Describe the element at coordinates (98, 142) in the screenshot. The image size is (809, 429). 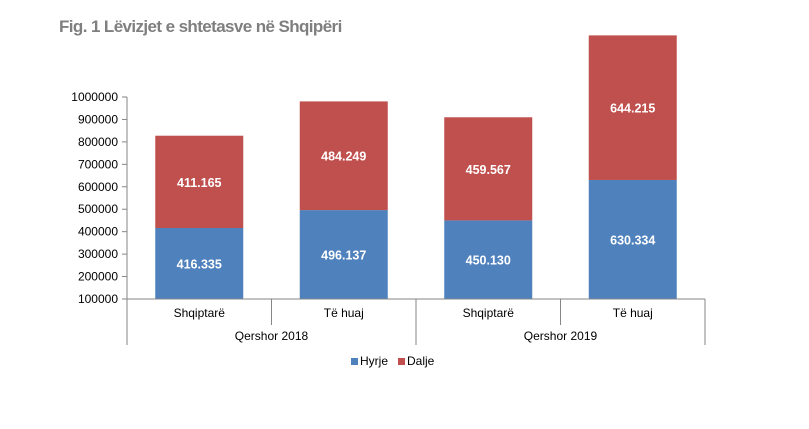
I see `y-tick-label: 800000` at that location.